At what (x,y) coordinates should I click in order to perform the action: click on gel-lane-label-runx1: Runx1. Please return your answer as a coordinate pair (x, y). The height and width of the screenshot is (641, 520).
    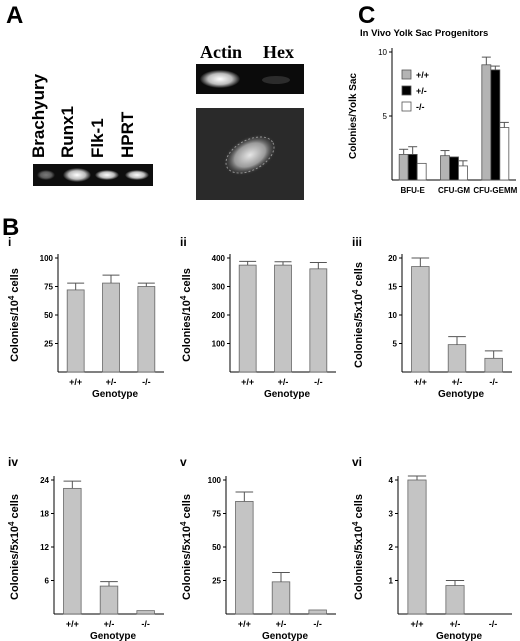
    Looking at the image, I should click on (67, 132).